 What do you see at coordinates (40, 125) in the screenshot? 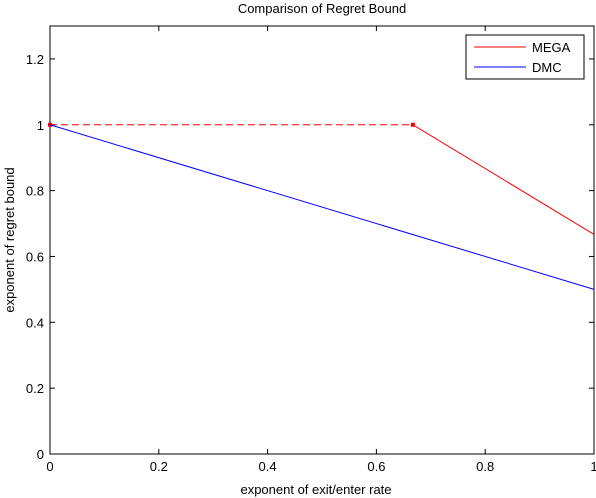
I see `y-tick-label: 1` at bounding box center [40, 125].